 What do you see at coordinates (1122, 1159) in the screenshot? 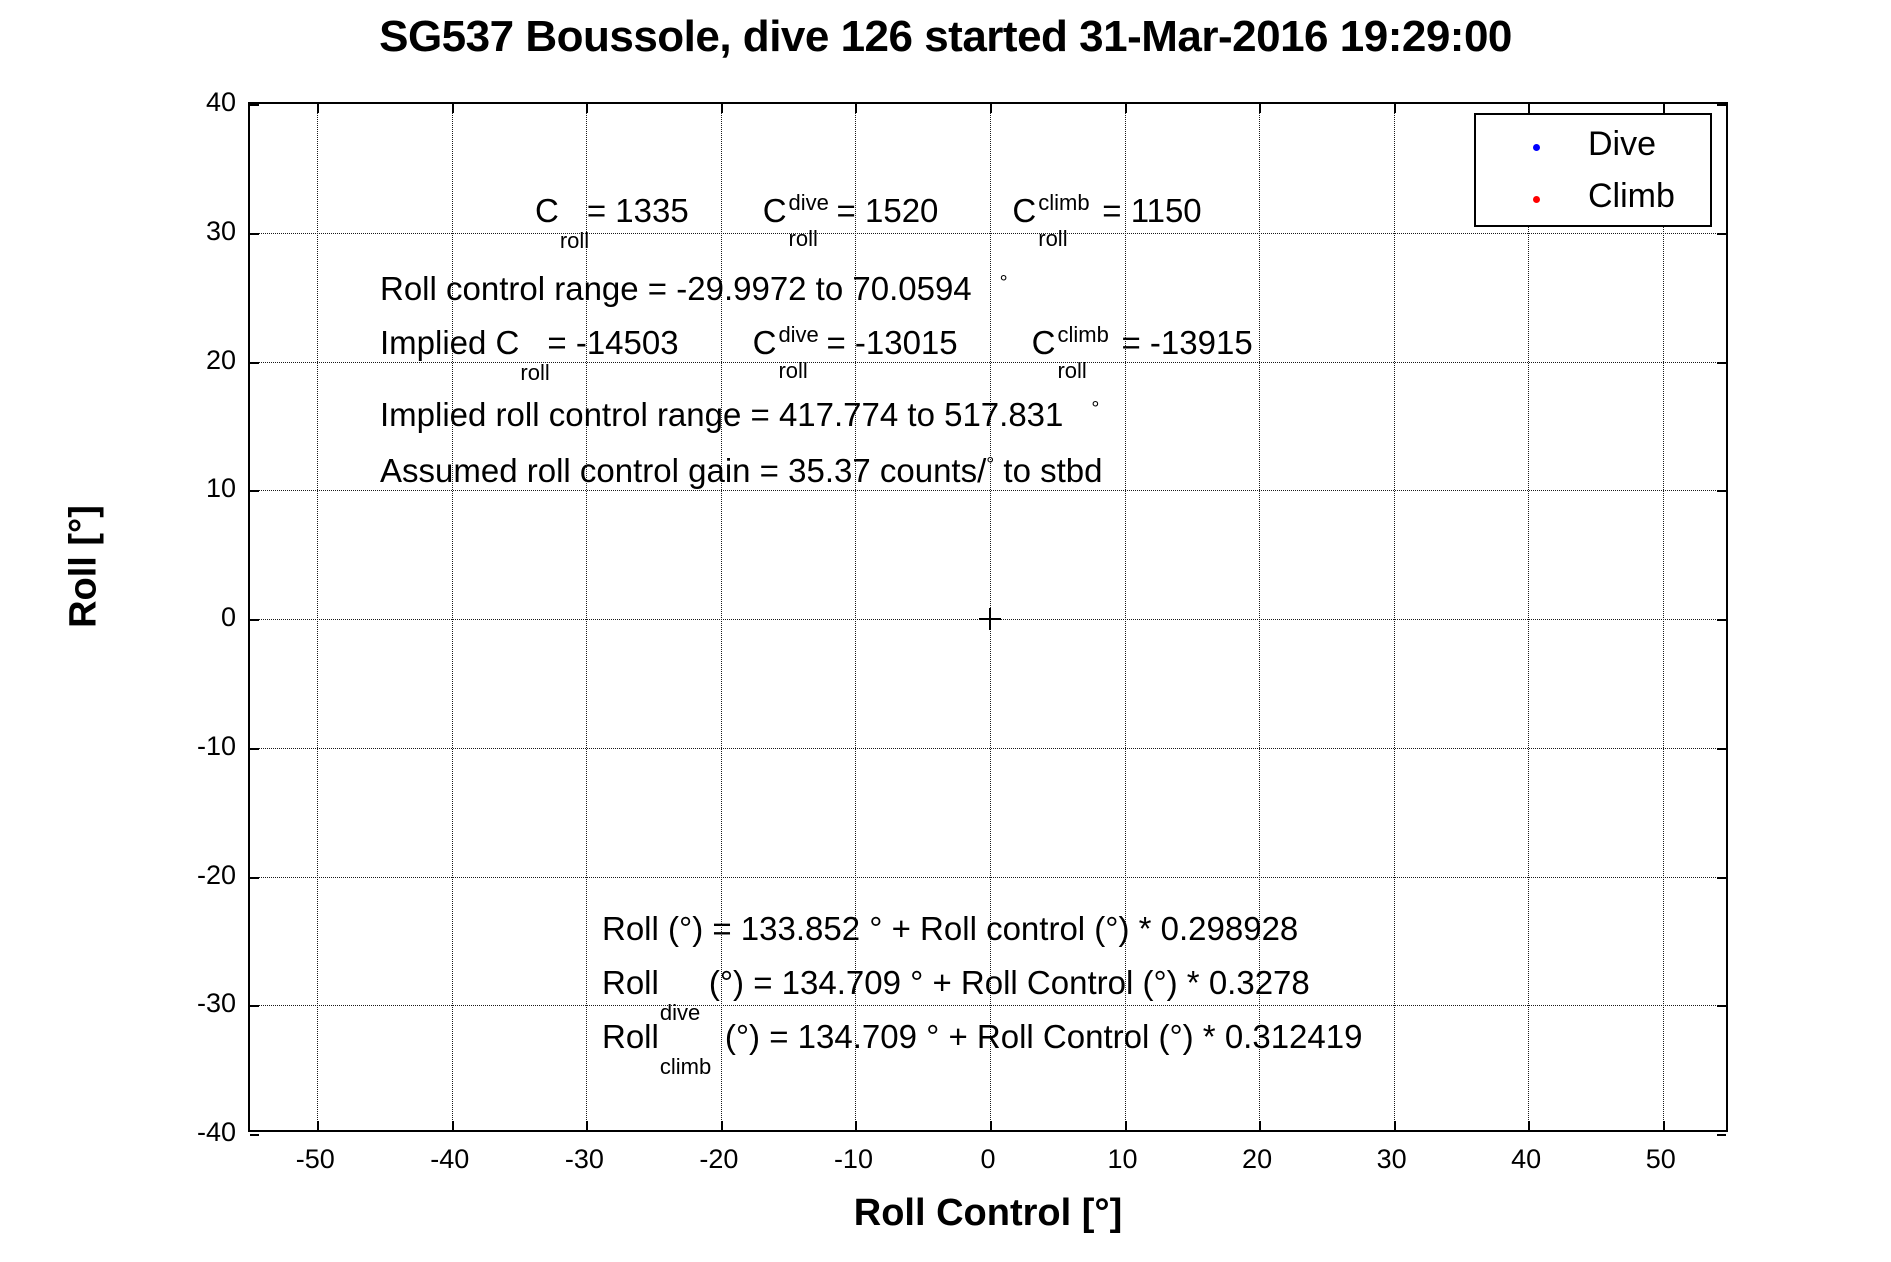
I see `x-tick-label: 10` at bounding box center [1122, 1159].